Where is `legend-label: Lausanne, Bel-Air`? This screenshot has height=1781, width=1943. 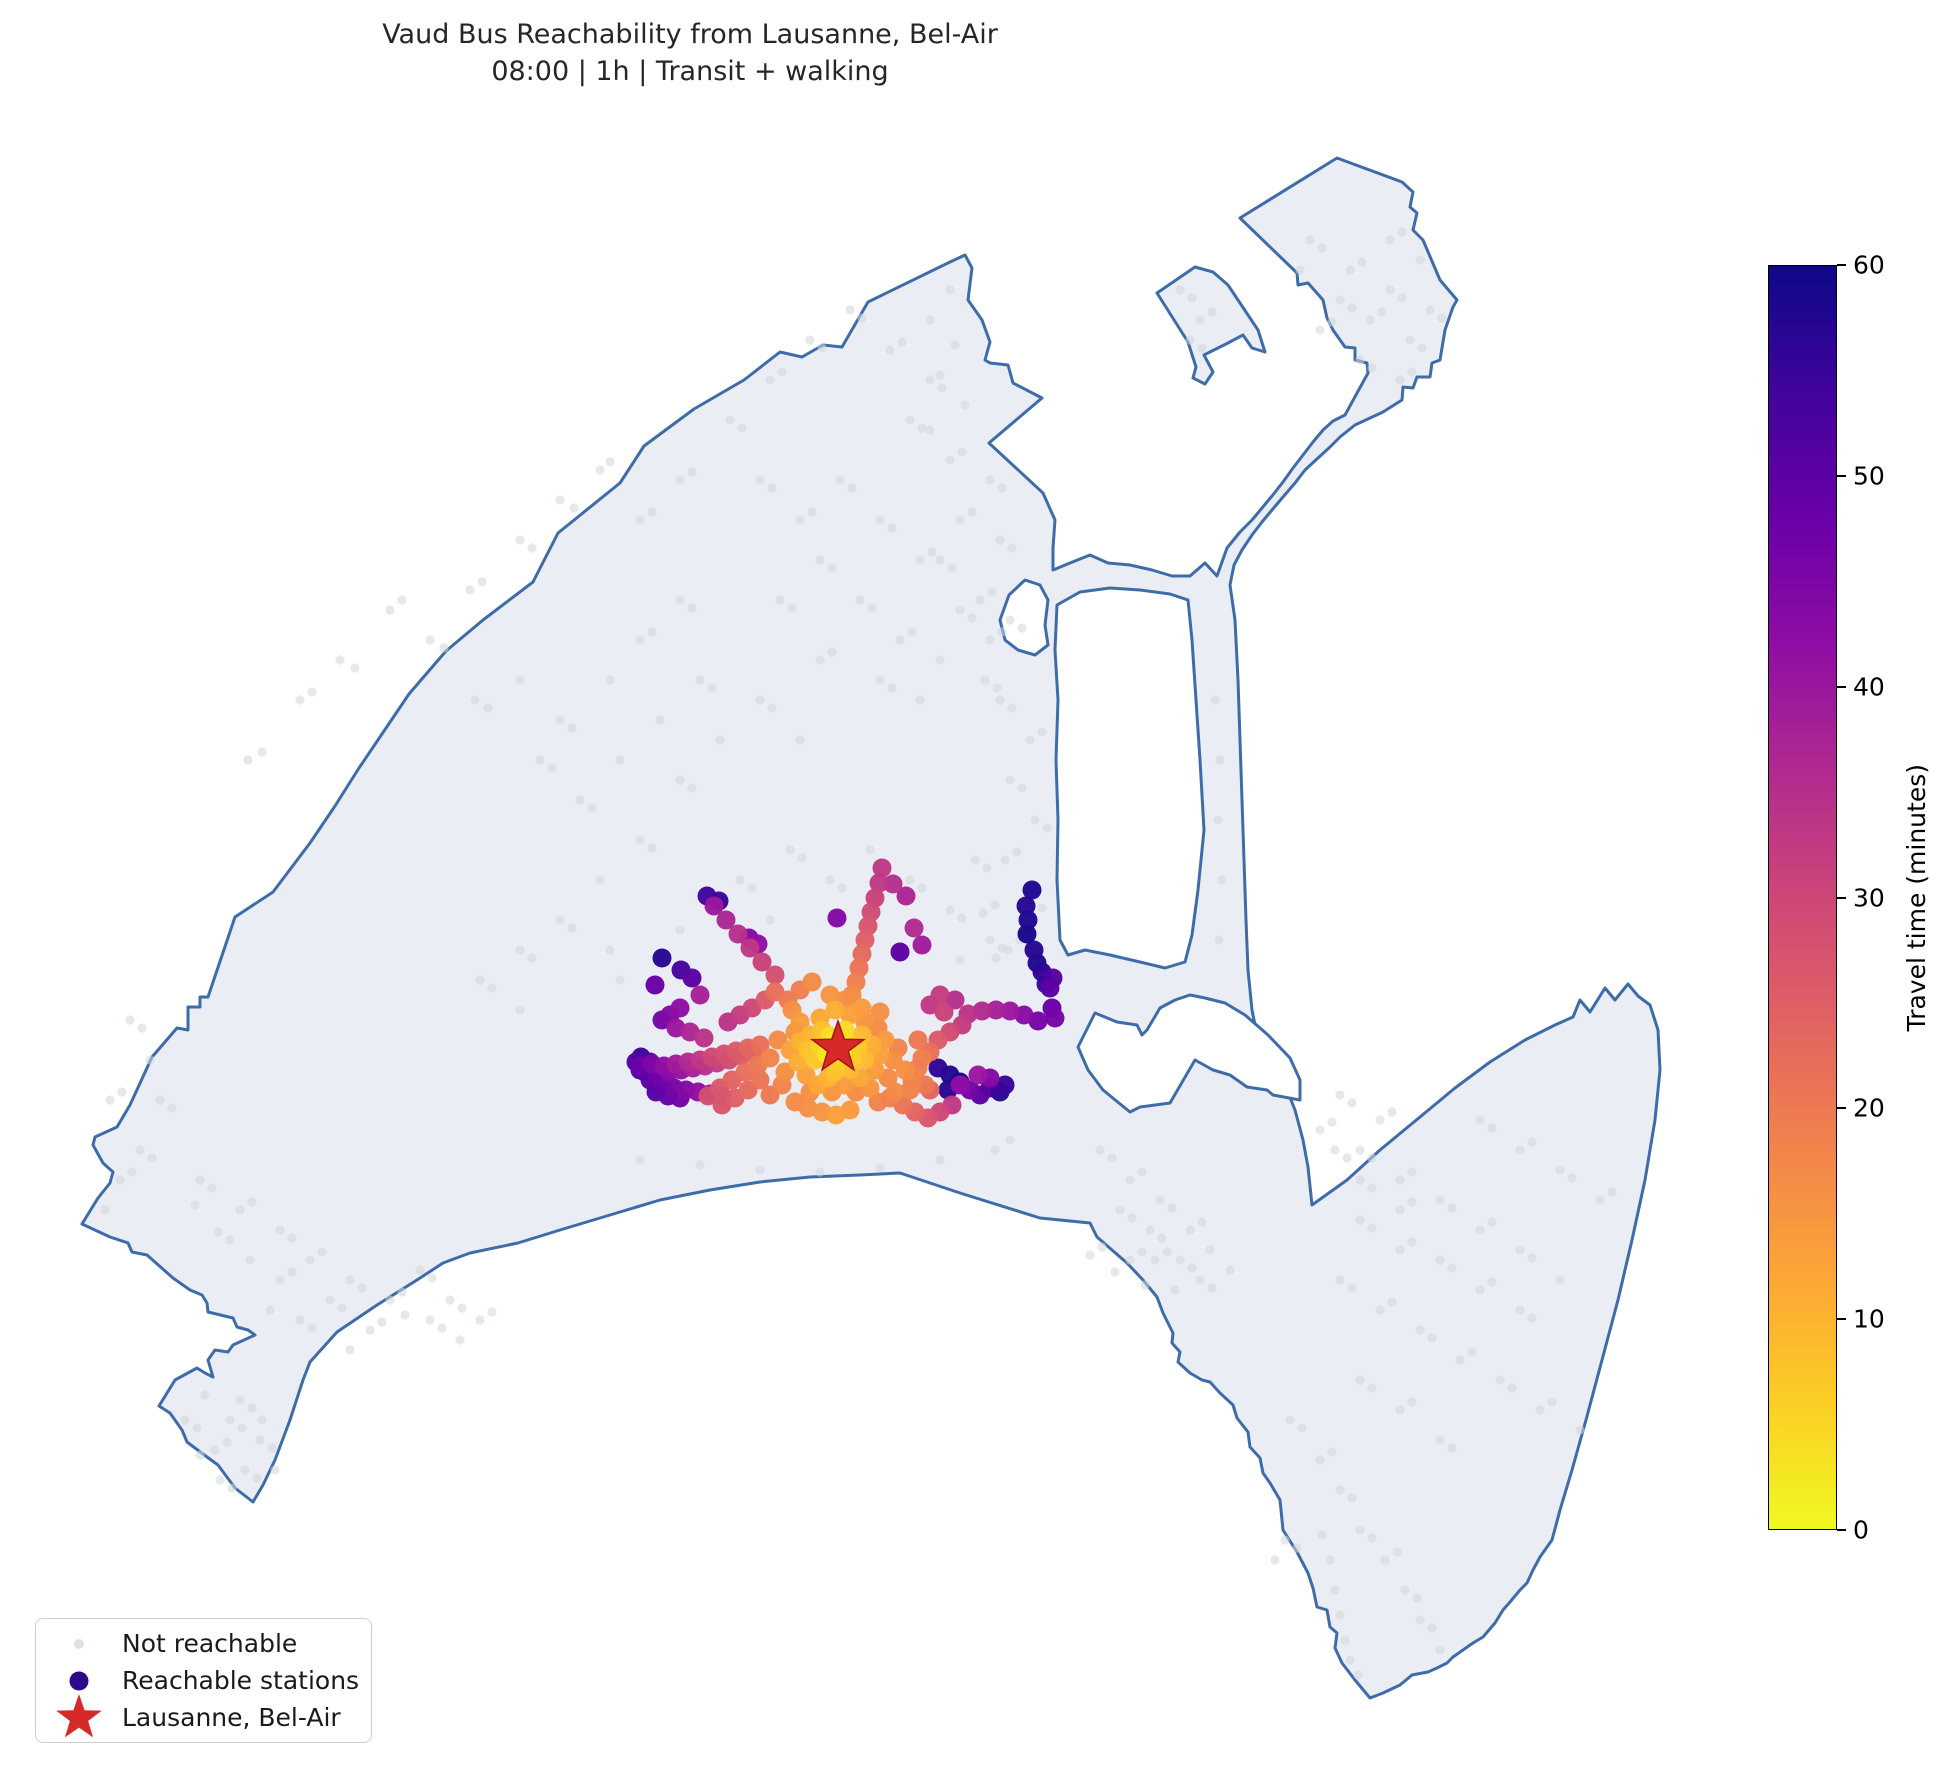 legend-label: Lausanne, Bel-Air is located at coordinates (231, 1717).